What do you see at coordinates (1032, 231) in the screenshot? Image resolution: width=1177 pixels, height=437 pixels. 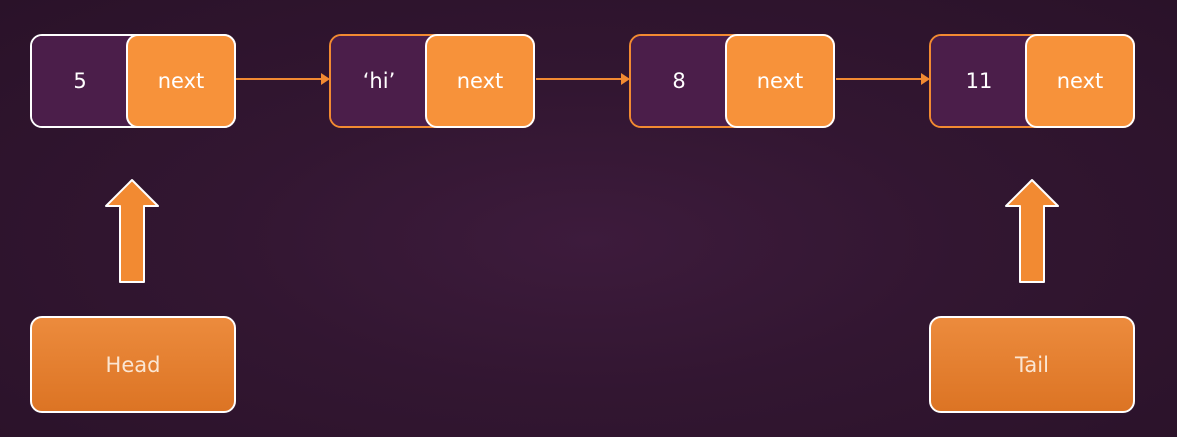 I see `tail-up-arrow-icon` at bounding box center [1032, 231].